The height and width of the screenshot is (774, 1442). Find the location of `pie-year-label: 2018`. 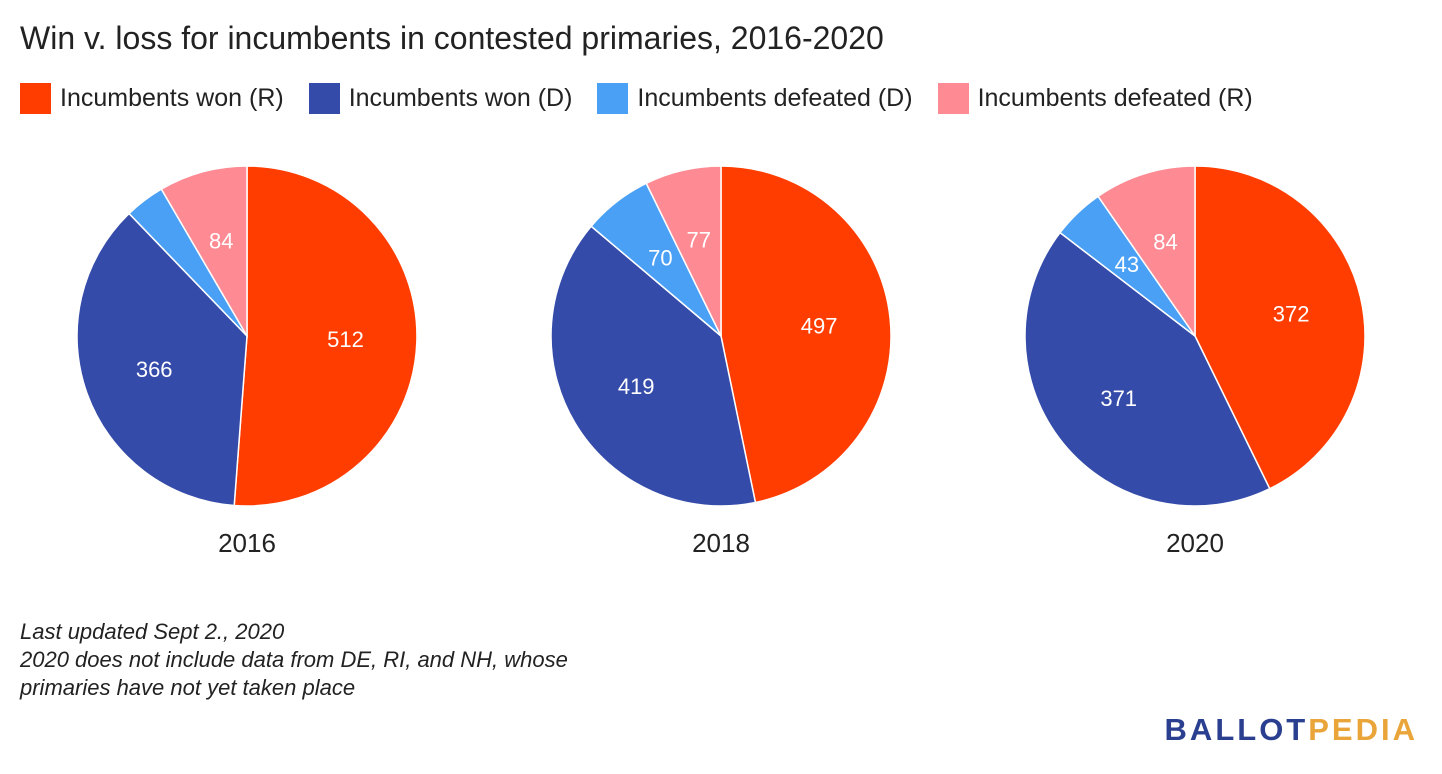

pie-year-label: 2018 is located at coordinates (721, 543).